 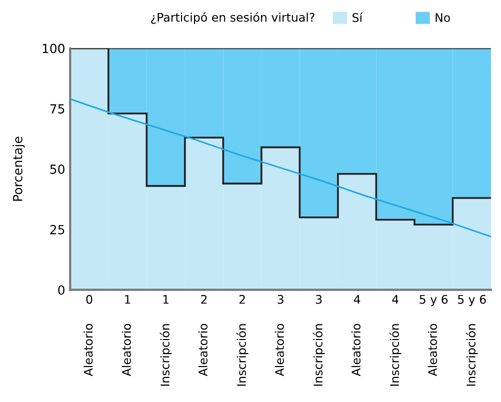 I want to click on category-label: 1 Inscripción, so click(x=166, y=340).